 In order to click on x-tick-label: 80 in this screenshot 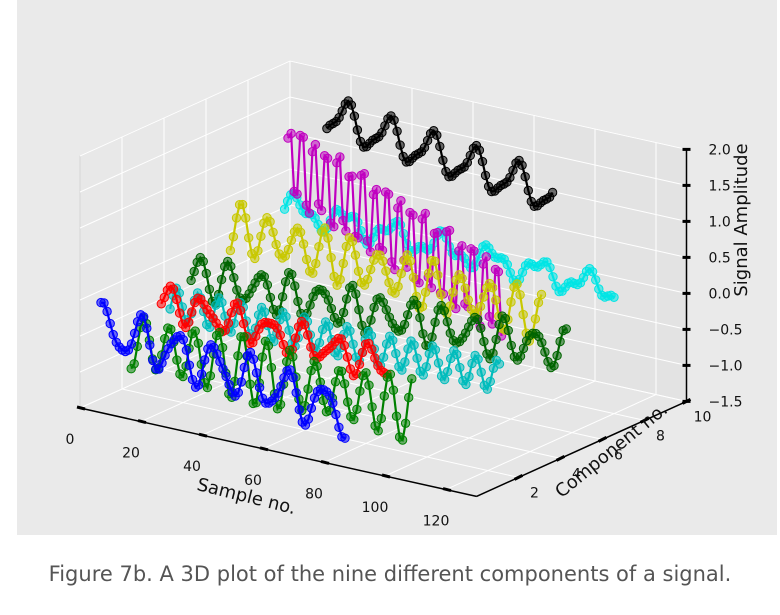, I will do `click(314, 494)`.